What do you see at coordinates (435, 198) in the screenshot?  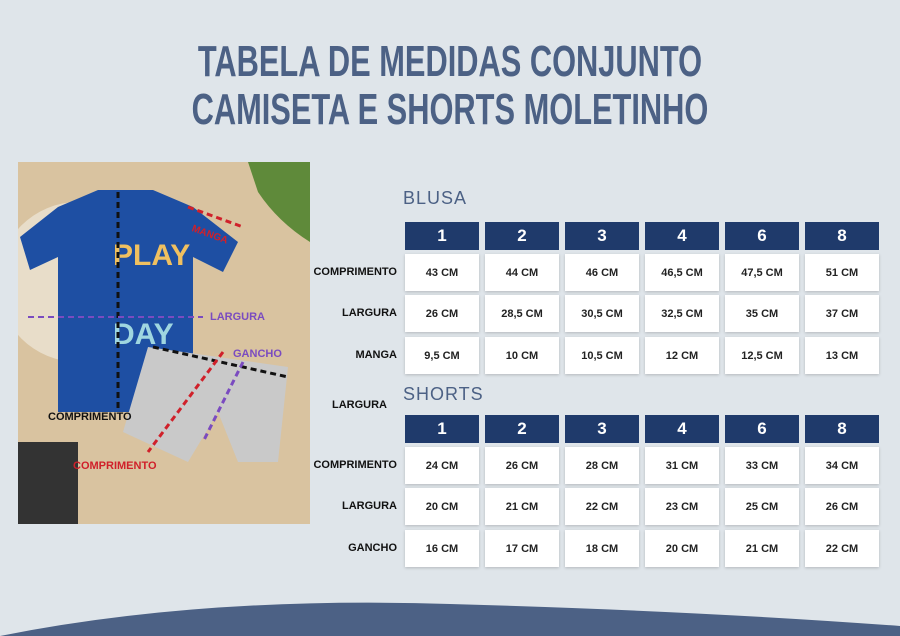 I see `section-heading: BLUSA` at bounding box center [435, 198].